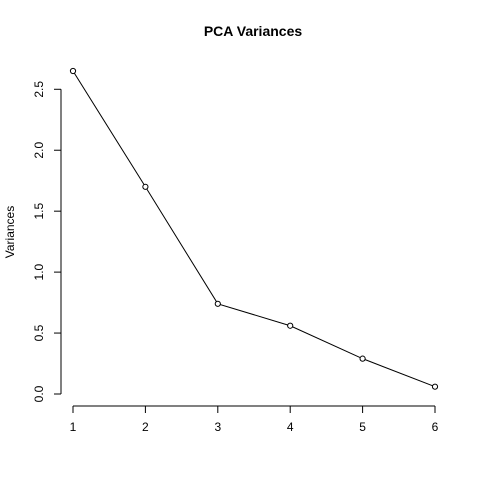  I want to click on x-axis: 1 2 3 4 5 6, so click(254, 419).